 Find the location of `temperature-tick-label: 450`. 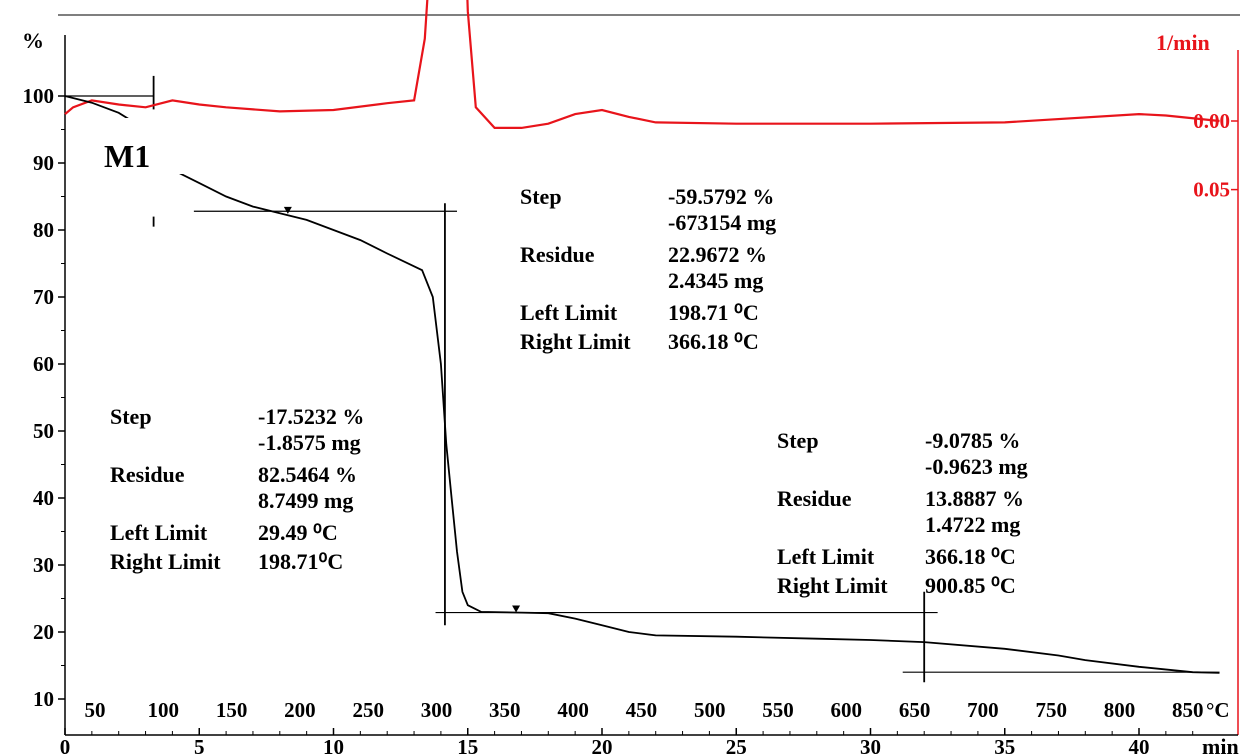

temperature-tick-label: 450 is located at coordinates (642, 710).